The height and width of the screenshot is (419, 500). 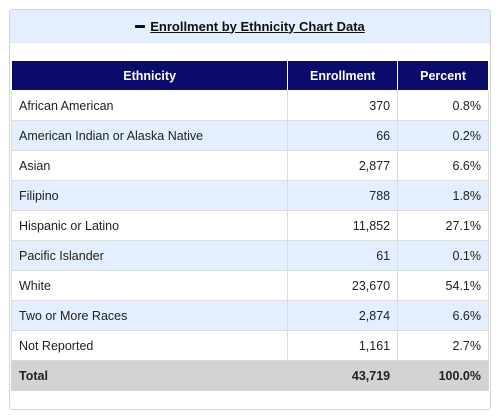 What do you see at coordinates (343, 285) in the screenshot?
I see `enrollment-cell: 23,670` at bounding box center [343, 285].